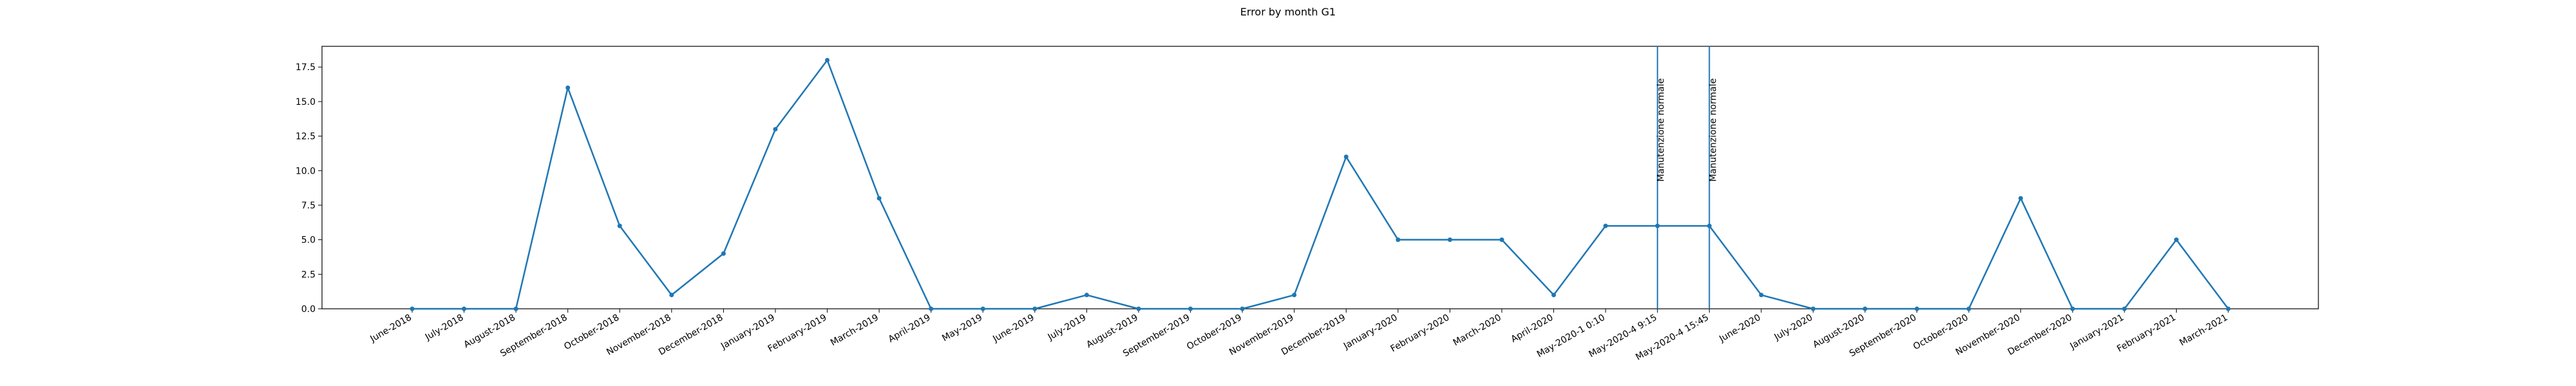 Image resolution: width=2576 pixels, height=386 pixels. What do you see at coordinates (309, 206) in the screenshot?
I see `y-tick-label: 7.5` at bounding box center [309, 206].